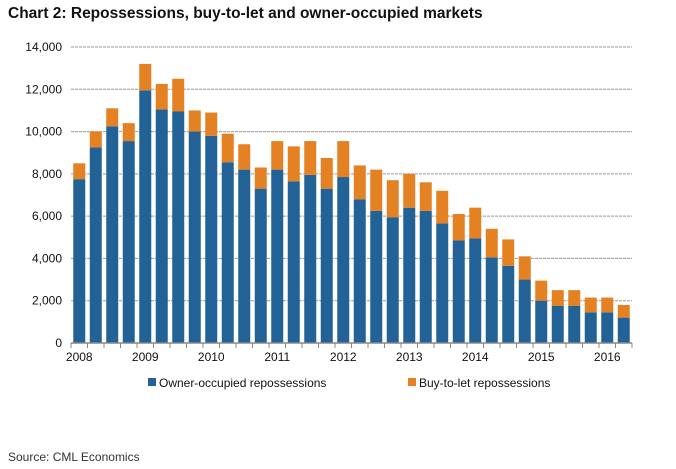 The image size is (676, 469). Describe the element at coordinates (145, 357) in the screenshot. I see `x-tick-label: 2009` at that location.